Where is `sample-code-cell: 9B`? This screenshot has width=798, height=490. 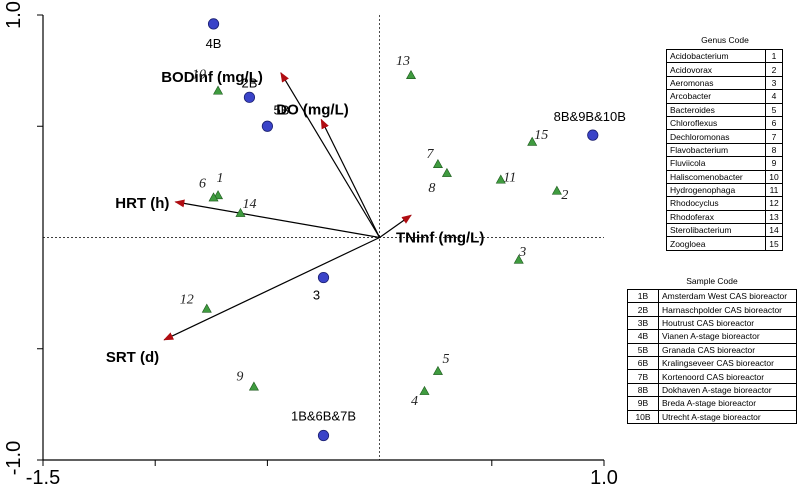
sample-code-cell: 9B is located at coordinates (643, 403).